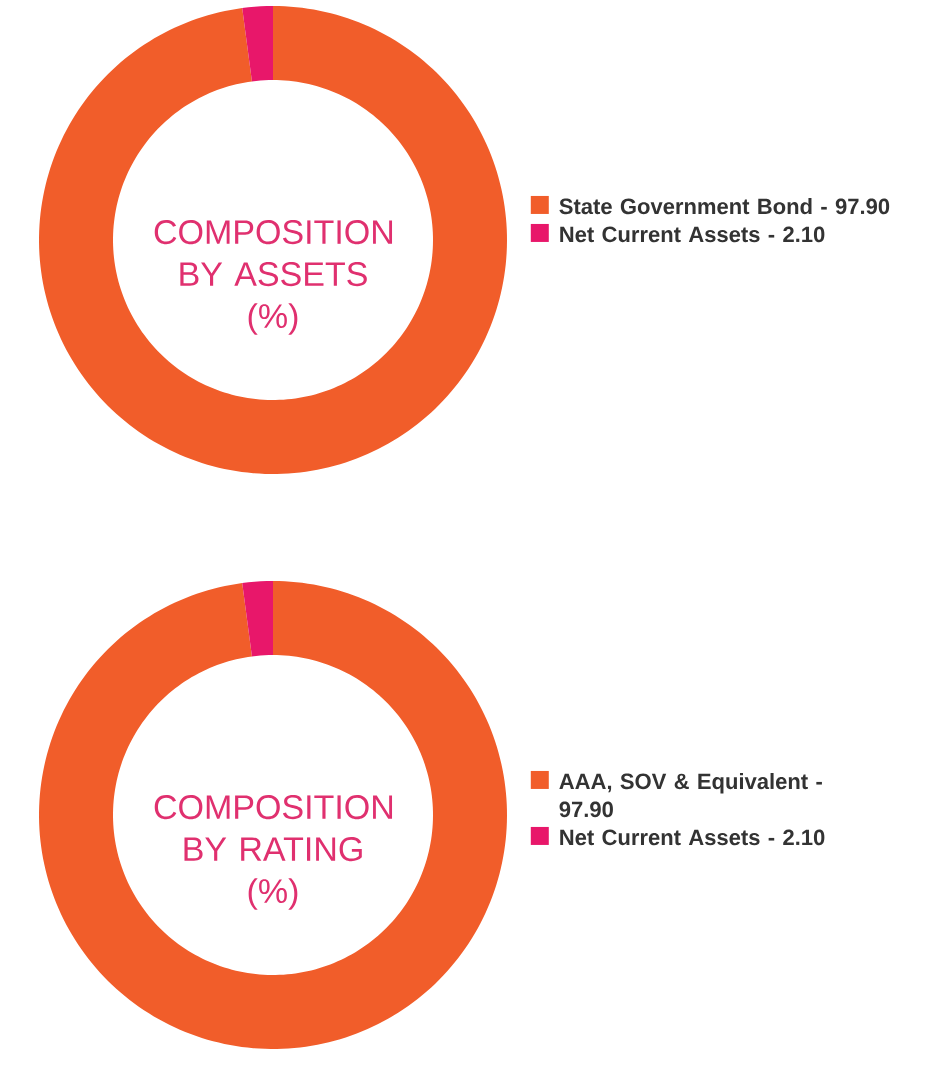  I want to click on legend-label: State Government Bond - 97.90, so click(724, 206).